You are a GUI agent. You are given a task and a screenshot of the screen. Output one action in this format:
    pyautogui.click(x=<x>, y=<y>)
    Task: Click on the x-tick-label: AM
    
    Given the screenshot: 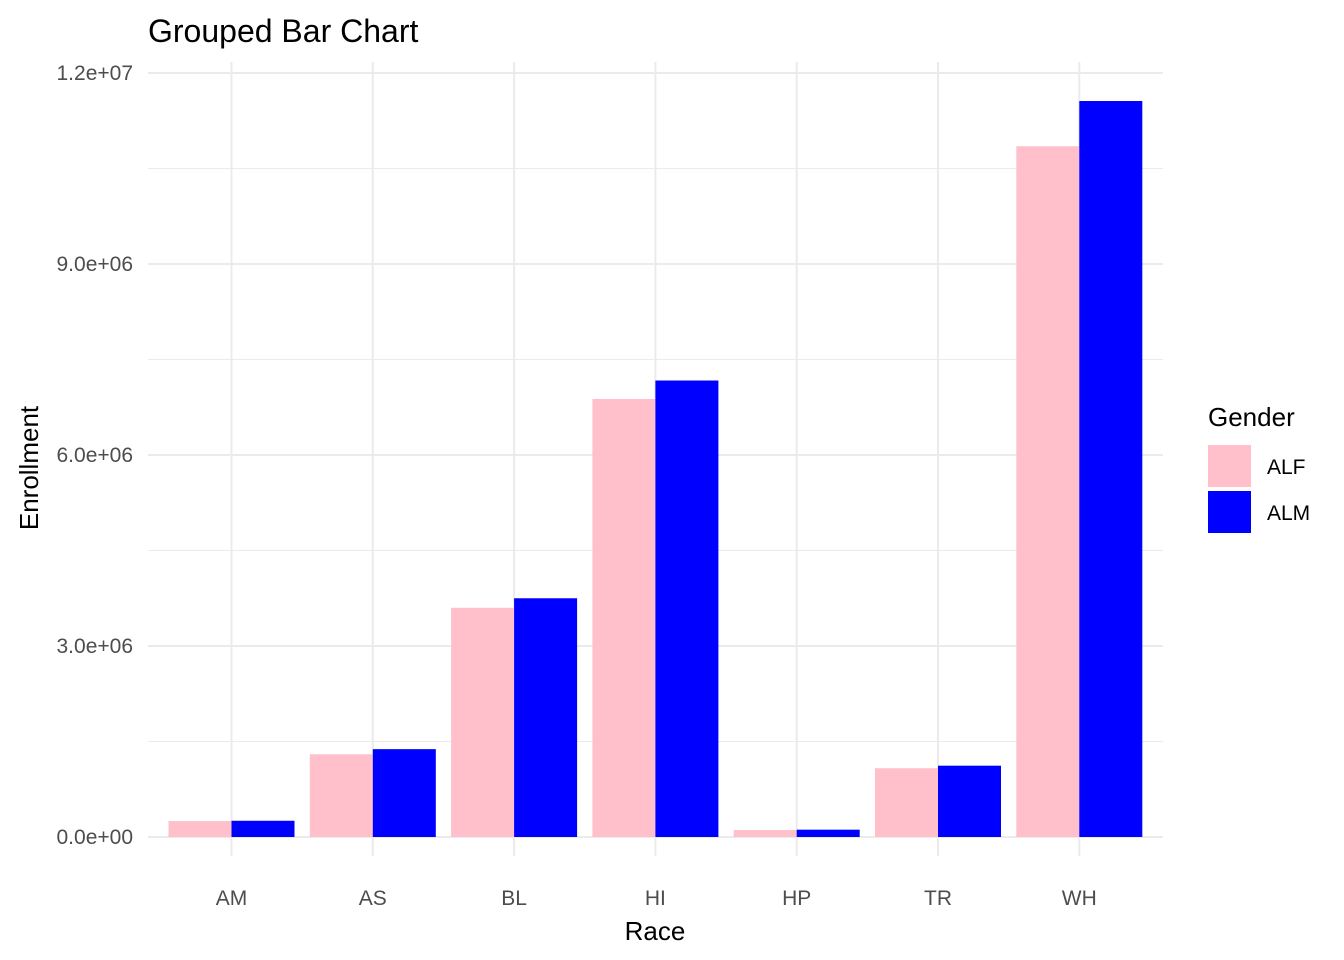 What is the action you would take?
    pyautogui.click(x=232, y=898)
    